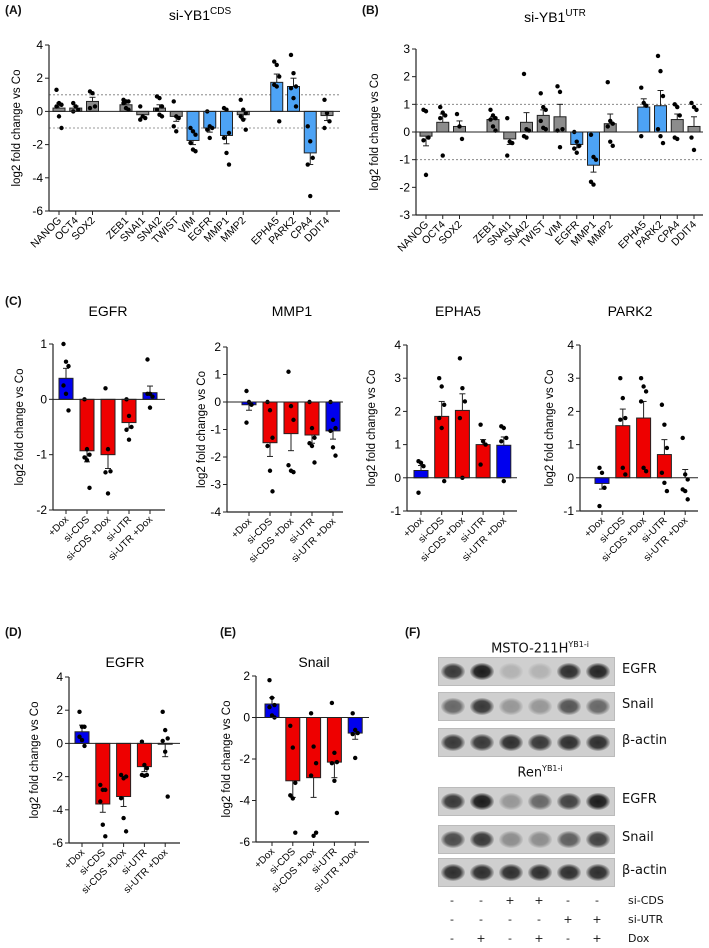 Image resolution: width=709 pixels, height=948 pixels. I want to click on condition-mark: -, so click(452, 938).